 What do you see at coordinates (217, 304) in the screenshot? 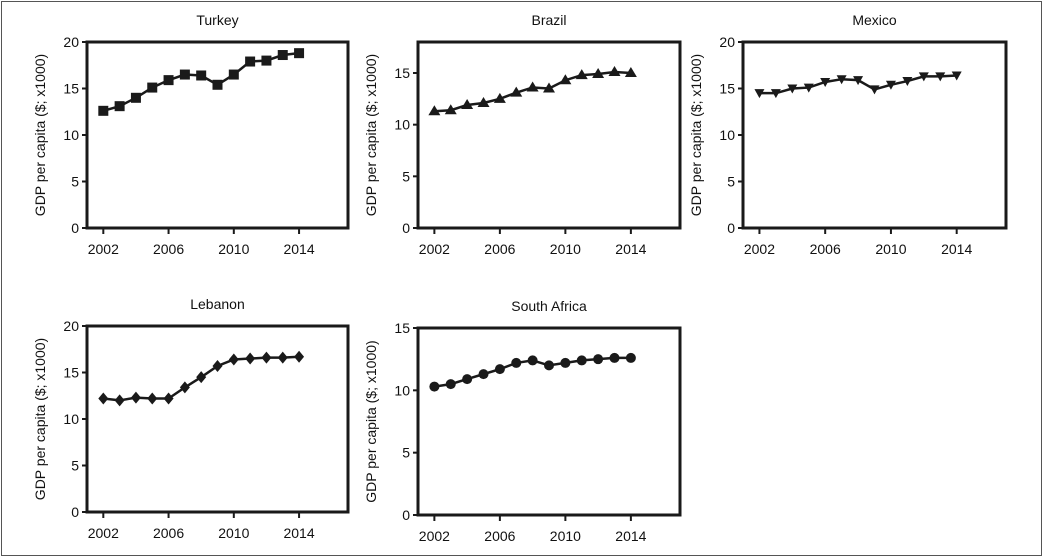
I see `panel-title: Lebanon` at bounding box center [217, 304].